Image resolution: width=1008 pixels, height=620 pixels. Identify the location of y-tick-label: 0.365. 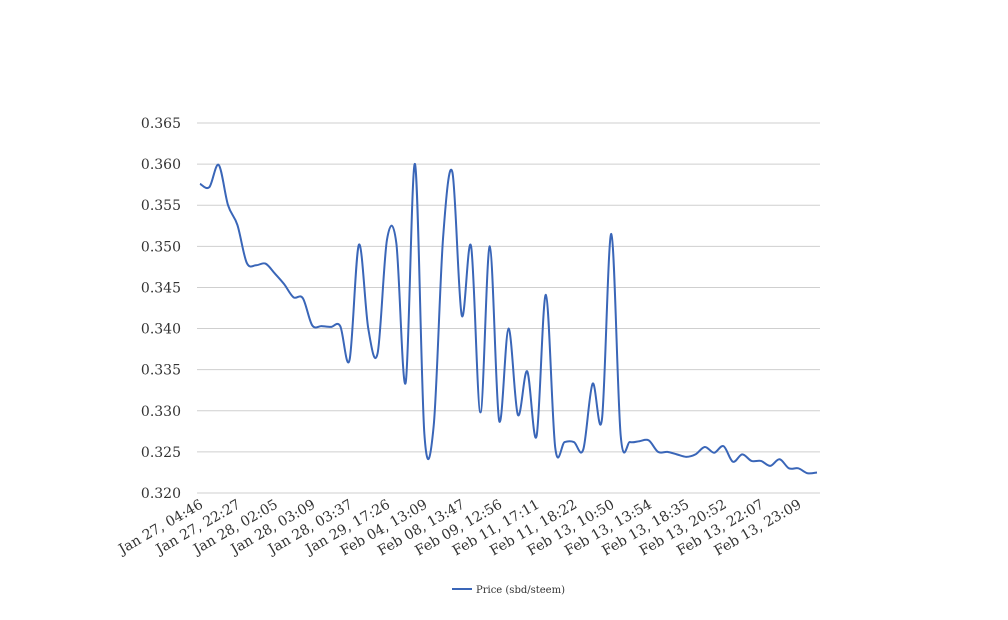
(161, 124).